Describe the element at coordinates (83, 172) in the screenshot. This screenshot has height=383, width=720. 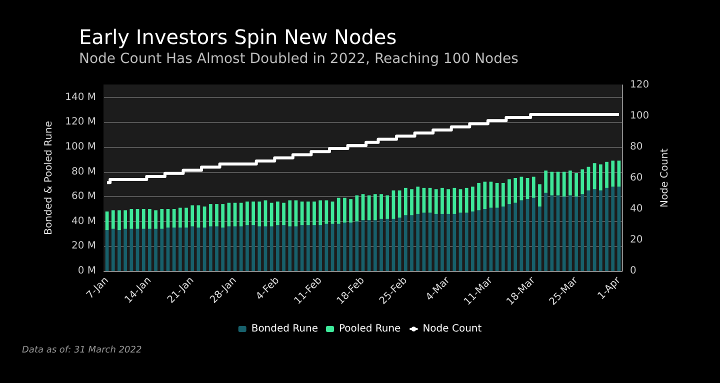
I see `y-tick-label: 80 M` at that location.